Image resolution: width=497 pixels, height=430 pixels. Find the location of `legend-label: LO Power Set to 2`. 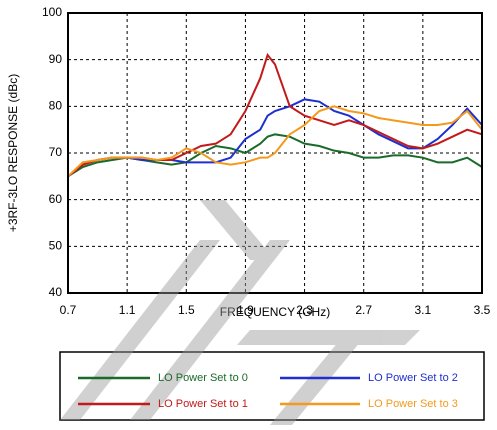

legend-label: LO Power Set to 2 is located at coordinates (413, 378).